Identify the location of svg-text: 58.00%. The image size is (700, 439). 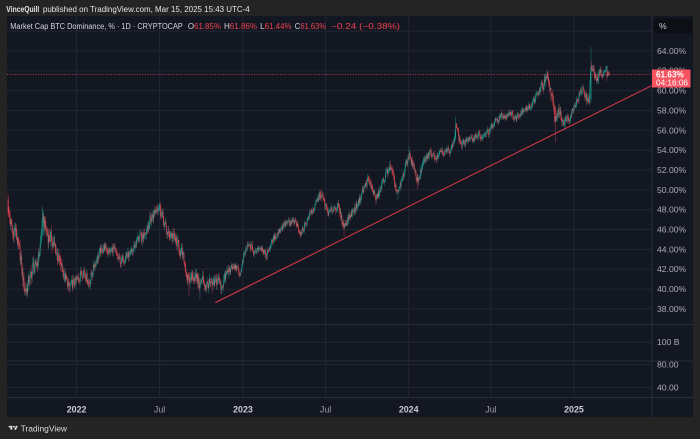
(672, 110).